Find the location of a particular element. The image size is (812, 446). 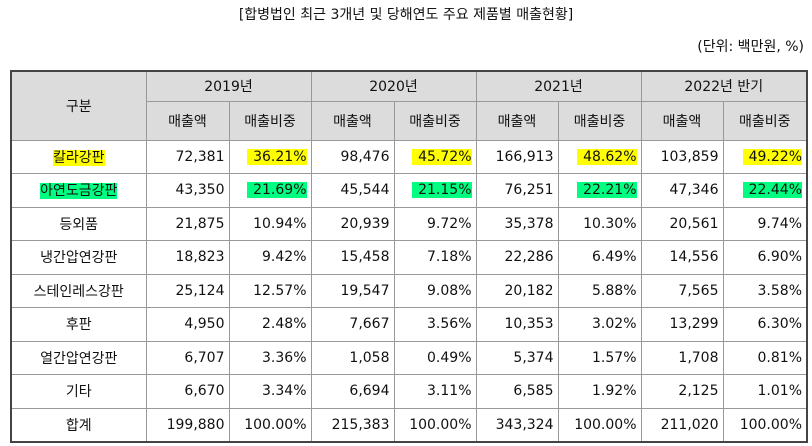

sales-cell: 18,823 is located at coordinates (187, 257).